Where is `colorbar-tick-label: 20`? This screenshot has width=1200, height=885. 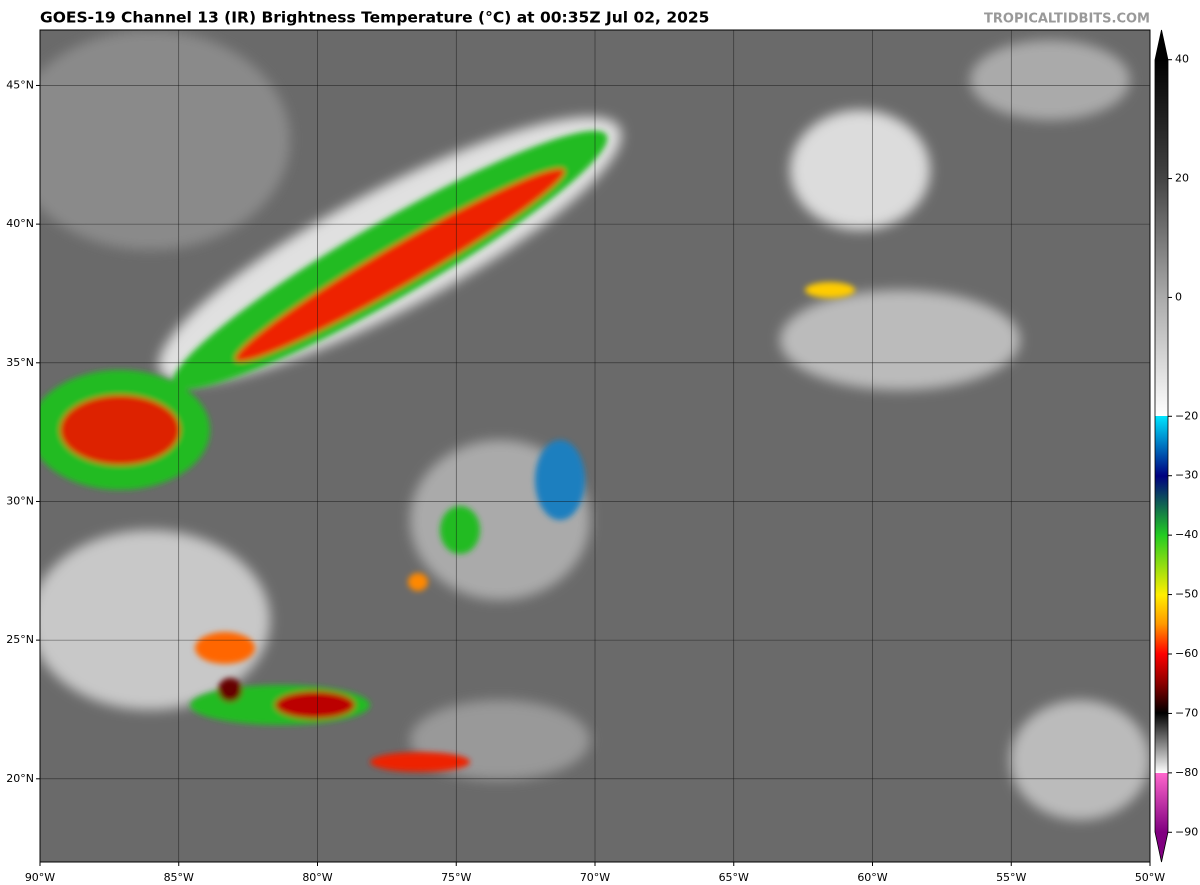 colorbar-tick-label: 20 is located at coordinates (1182, 178).